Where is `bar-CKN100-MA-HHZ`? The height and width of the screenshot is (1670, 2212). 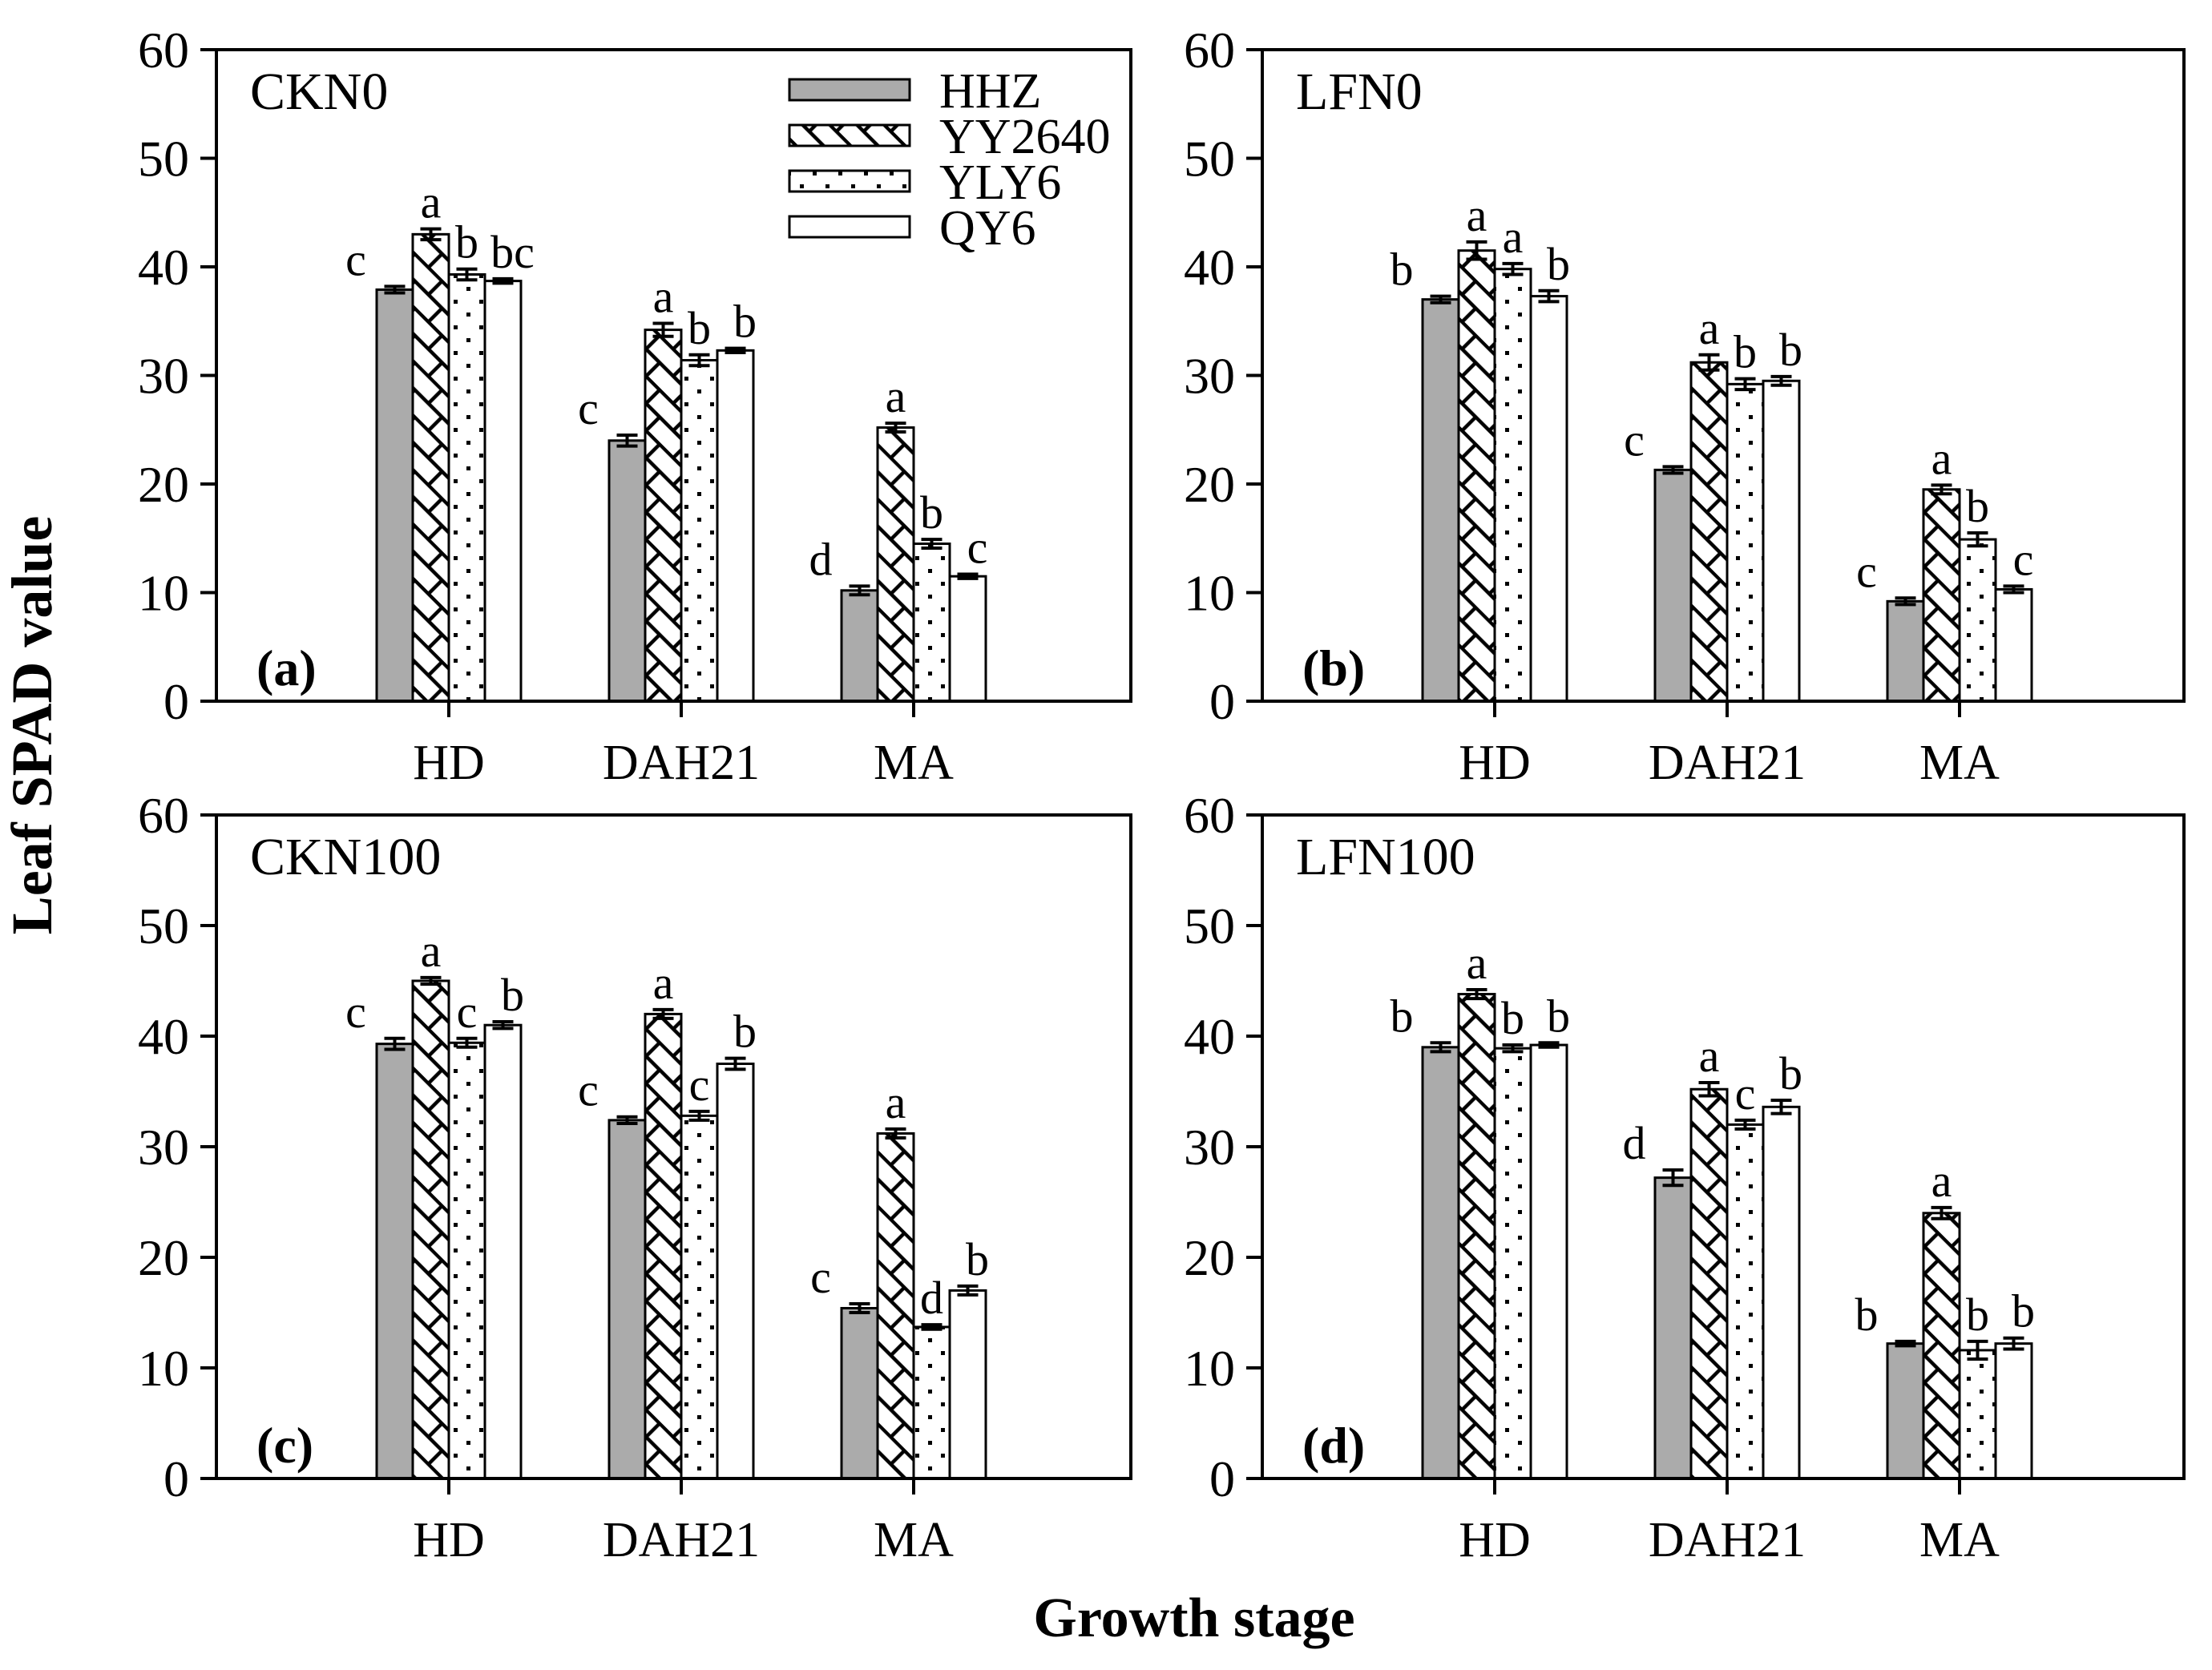 bar-CKN100-MA-HHZ is located at coordinates (859, 1393).